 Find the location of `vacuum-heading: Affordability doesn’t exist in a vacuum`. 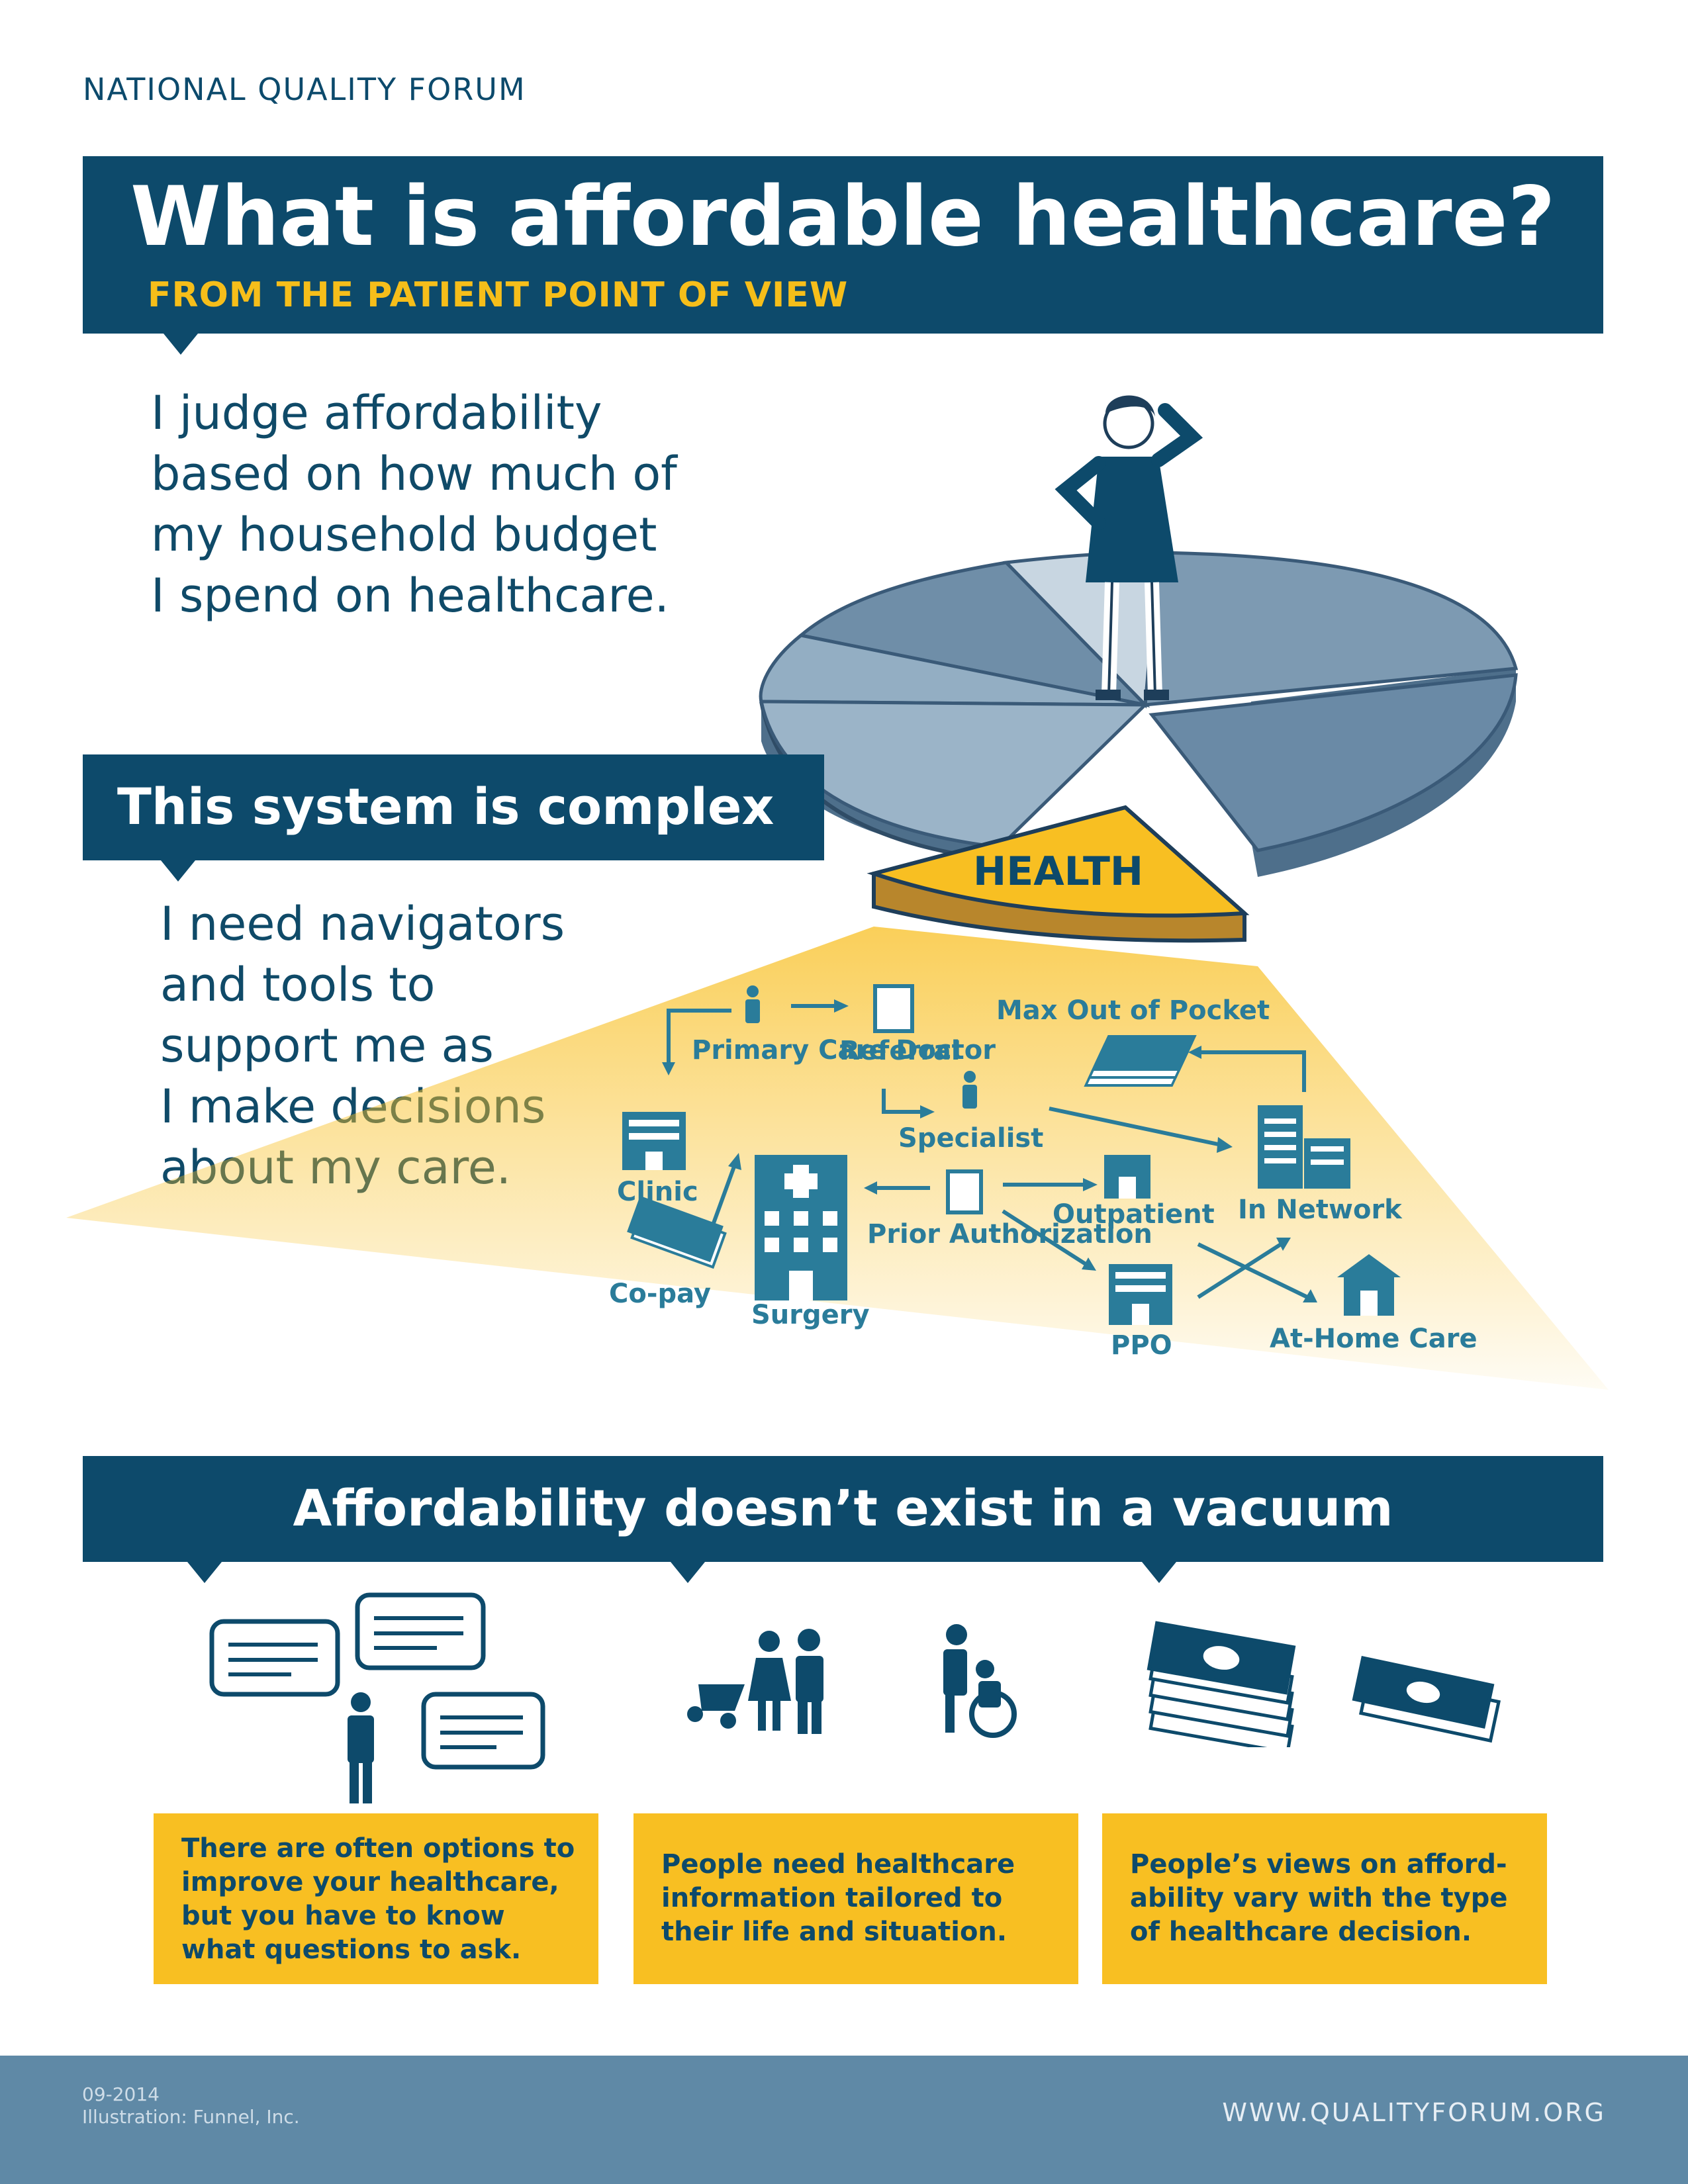

vacuum-heading: Affordability doesn’t exist in a vacuum is located at coordinates (843, 1508).